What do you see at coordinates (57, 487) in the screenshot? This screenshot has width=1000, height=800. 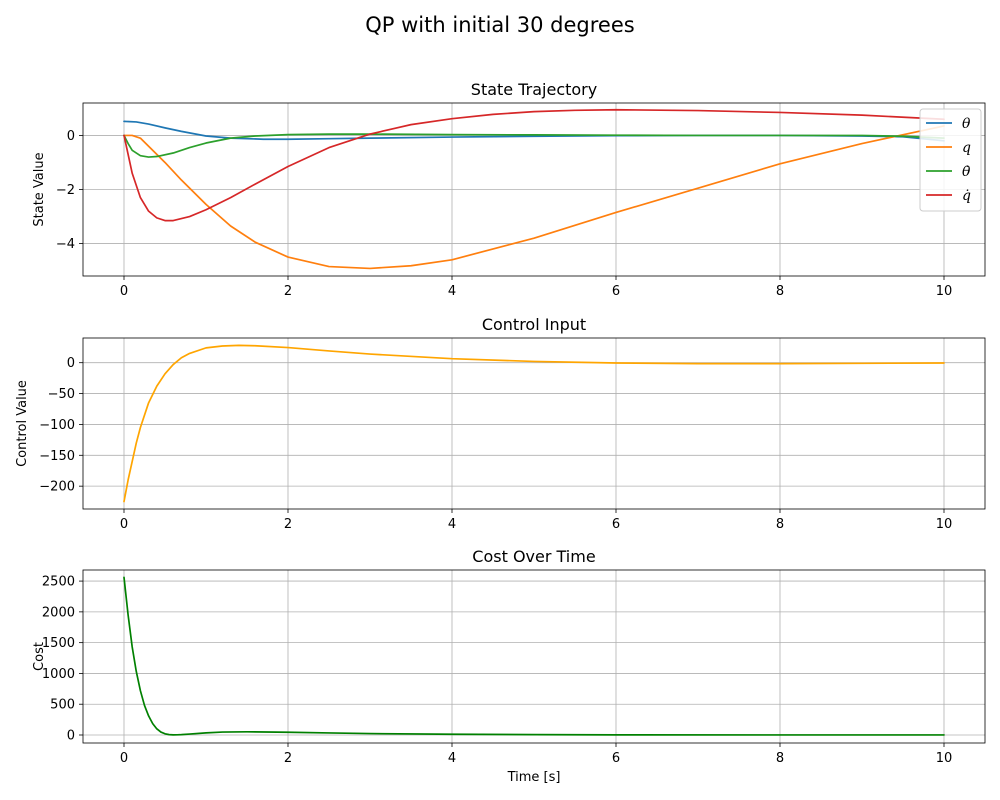 I see `y-tick-label: −200` at bounding box center [57, 487].